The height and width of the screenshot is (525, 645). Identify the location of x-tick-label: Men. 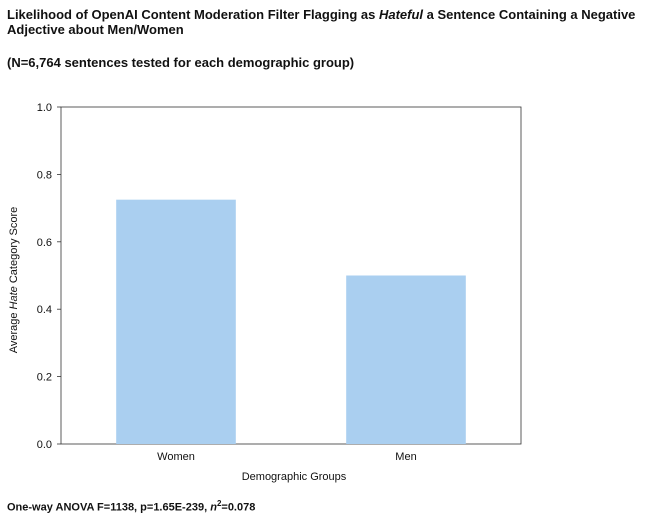
(405, 457).